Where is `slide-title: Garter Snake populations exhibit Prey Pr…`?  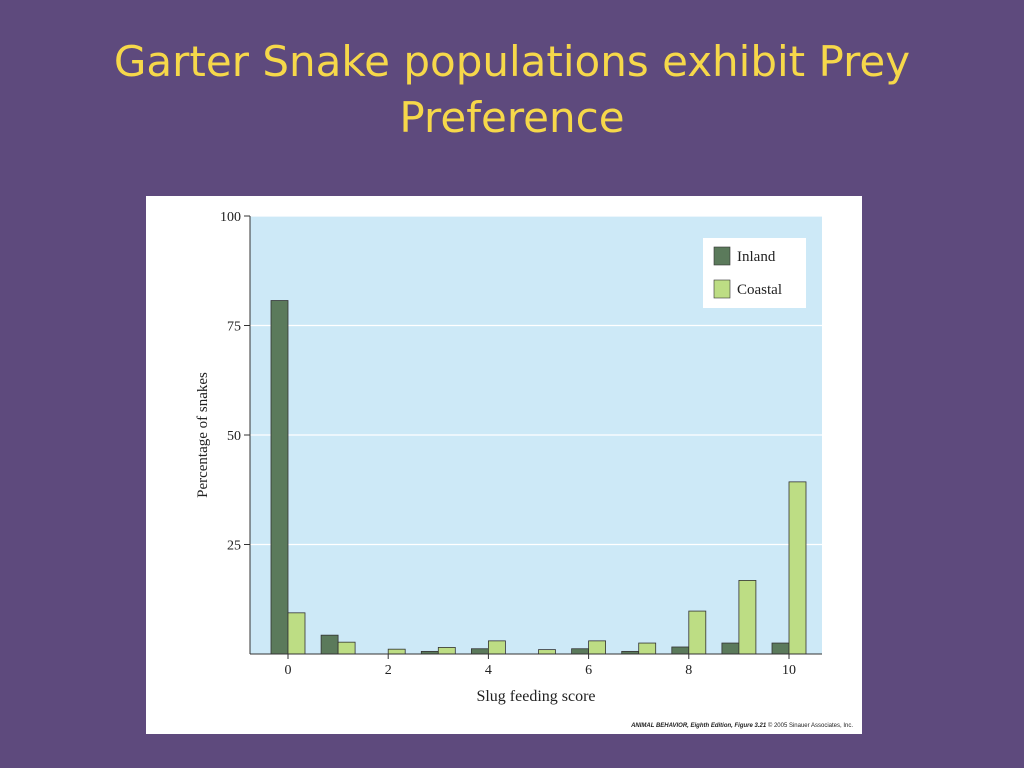 slide-title: Garter Snake populations exhibit Prey Pr… is located at coordinates (512, 90).